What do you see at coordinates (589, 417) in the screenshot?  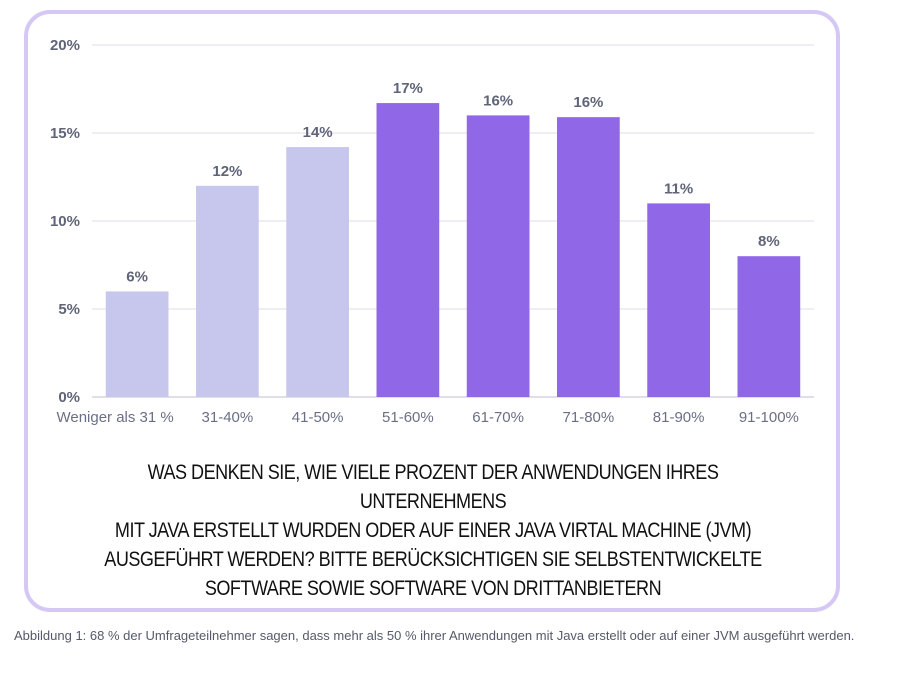 I see `x-category-label: 71-80%` at bounding box center [589, 417].